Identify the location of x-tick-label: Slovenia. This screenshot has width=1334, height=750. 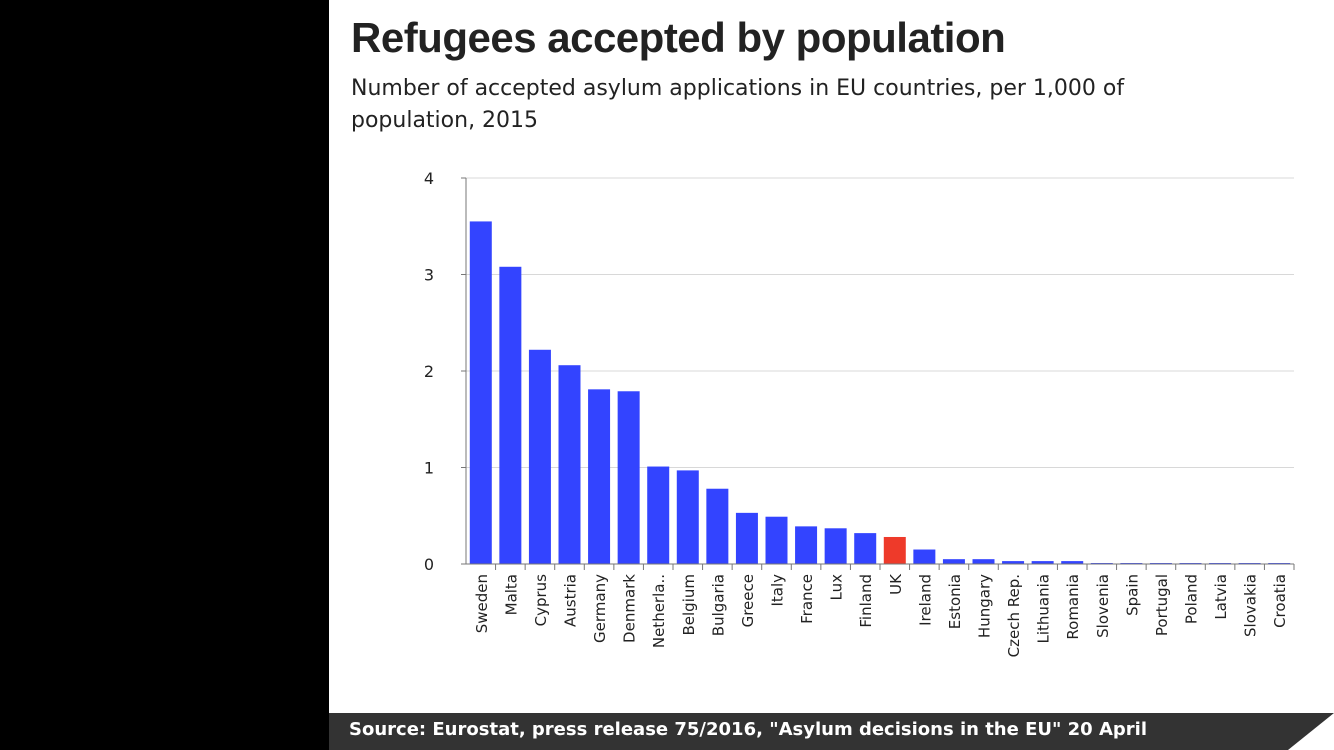
(1103, 606).